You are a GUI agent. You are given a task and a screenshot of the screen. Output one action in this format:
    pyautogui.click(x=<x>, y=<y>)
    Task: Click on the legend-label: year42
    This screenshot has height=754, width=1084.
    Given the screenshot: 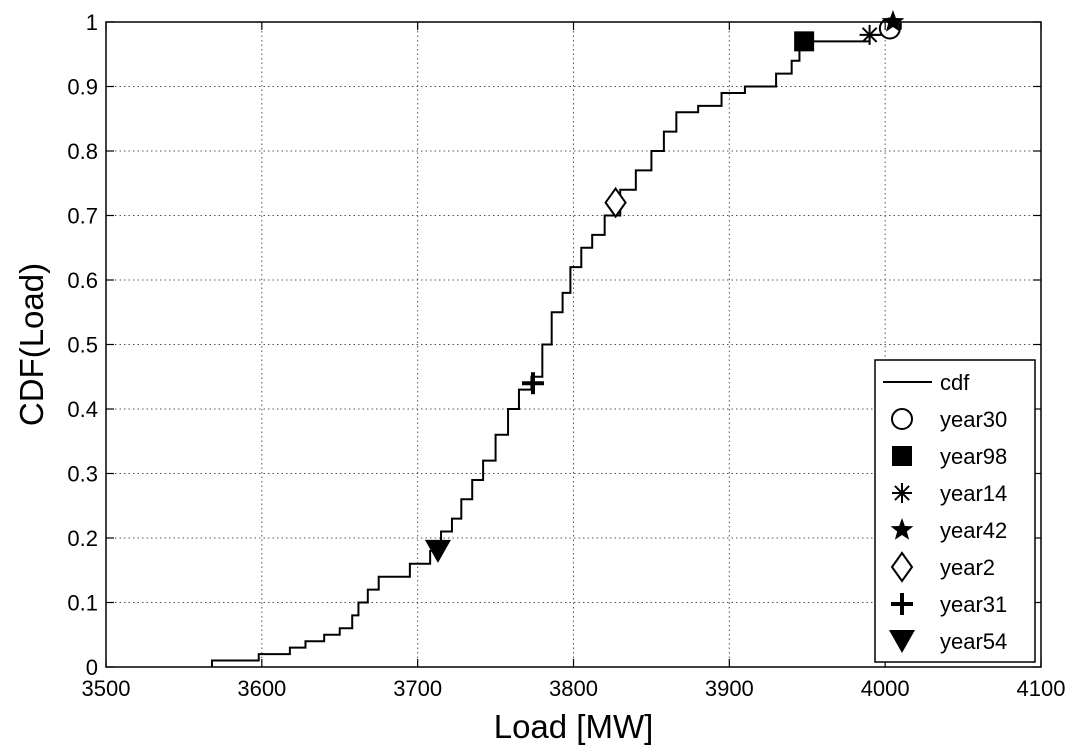 What is the action you would take?
    pyautogui.click(x=973, y=530)
    